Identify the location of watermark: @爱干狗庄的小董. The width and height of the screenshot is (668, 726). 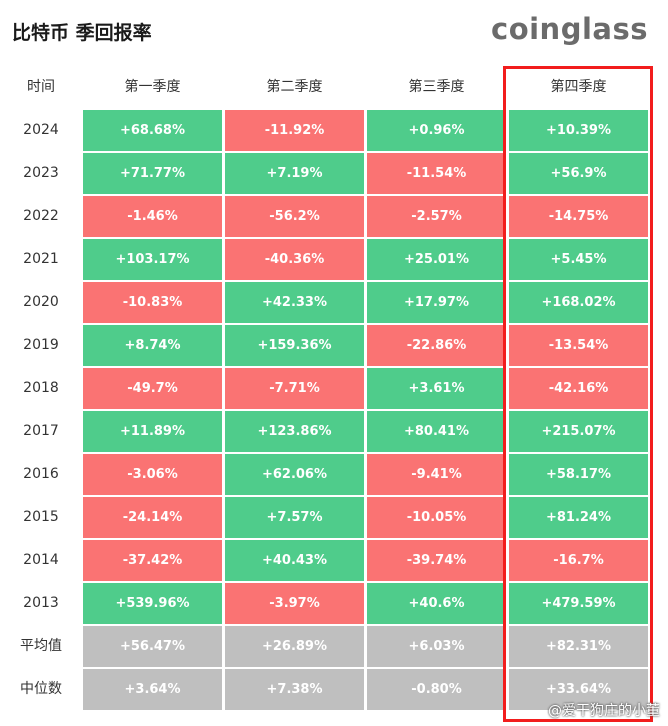
(604, 711).